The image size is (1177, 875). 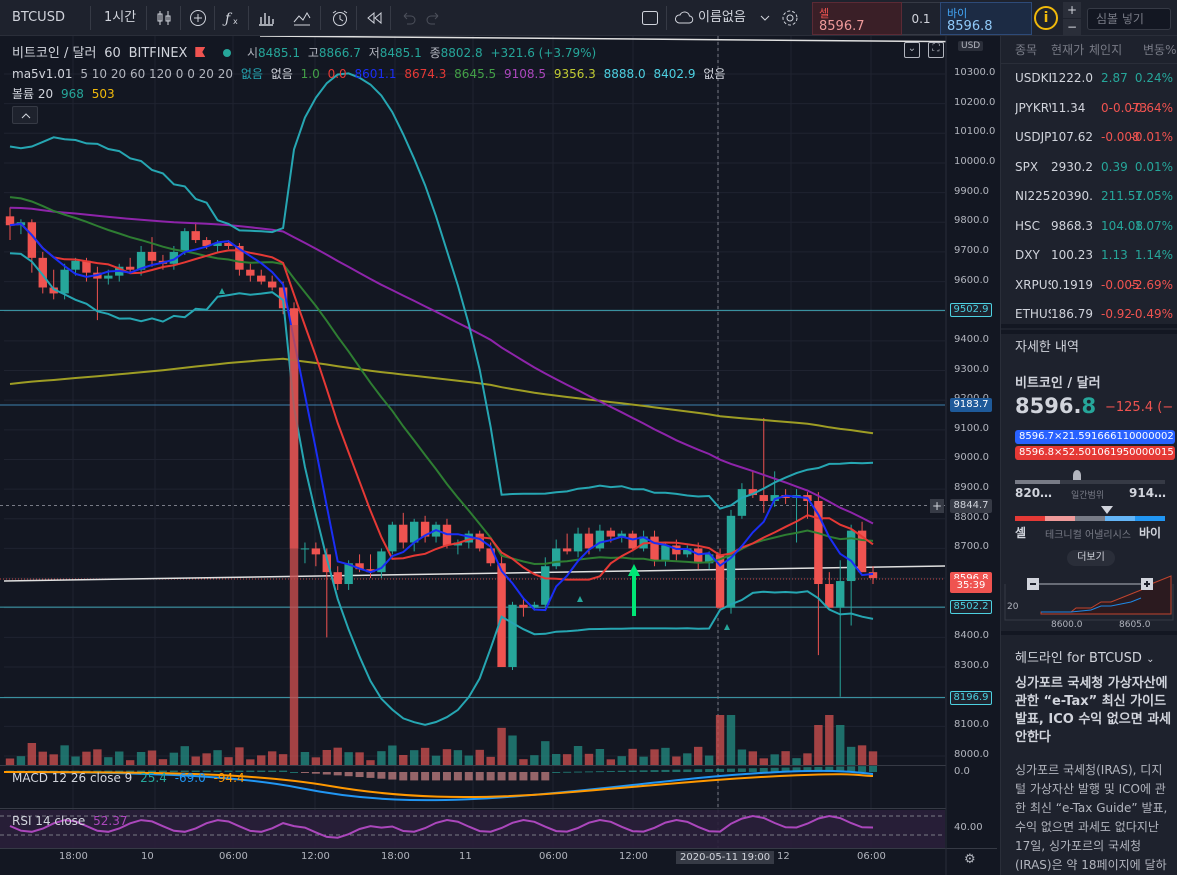 I want to click on redo-icon, so click(x=434, y=18).